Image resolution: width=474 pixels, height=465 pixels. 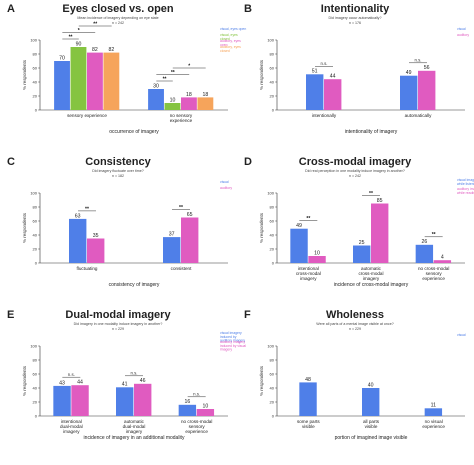 What do you see at coordinates (465, 189) in the screenshot?
I see `legend-entry: auditory imagery` at bounding box center [465, 189].